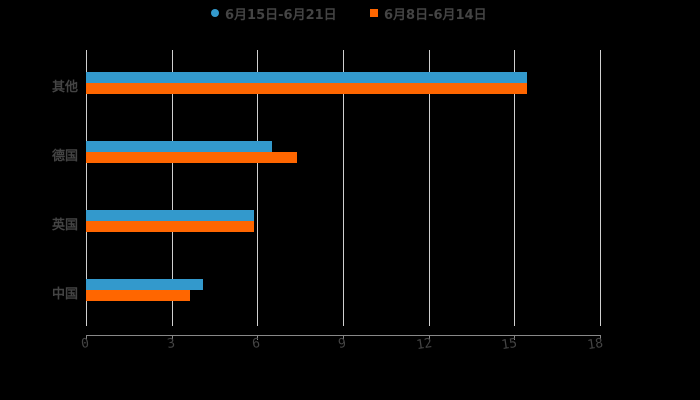 This screenshot has width=700, height=400. What do you see at coordinates (85, 344) in the screenshot?
I see `x-tick-label: 0` at bounding box center [85, 344].